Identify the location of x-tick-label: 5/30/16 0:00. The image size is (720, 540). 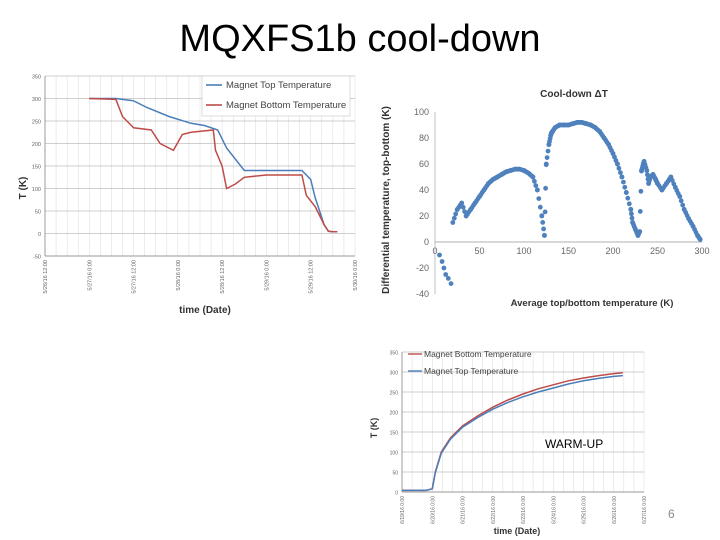
(356, 275).